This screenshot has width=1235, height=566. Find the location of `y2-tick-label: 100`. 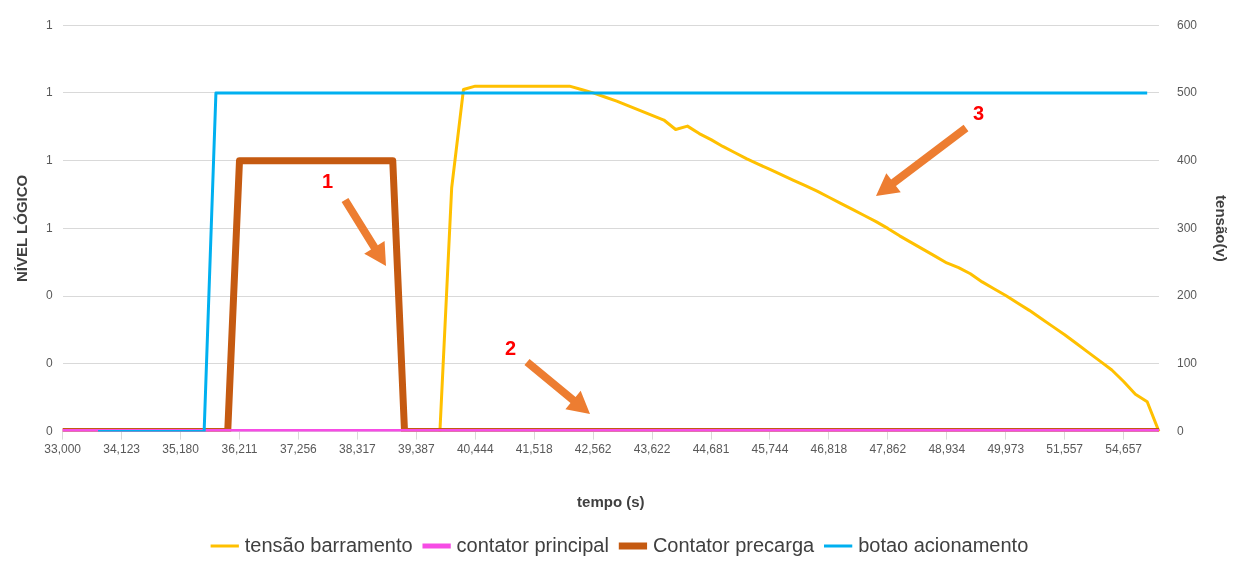

y2-tick-label: 100 is located at coordinates (1187, 363).